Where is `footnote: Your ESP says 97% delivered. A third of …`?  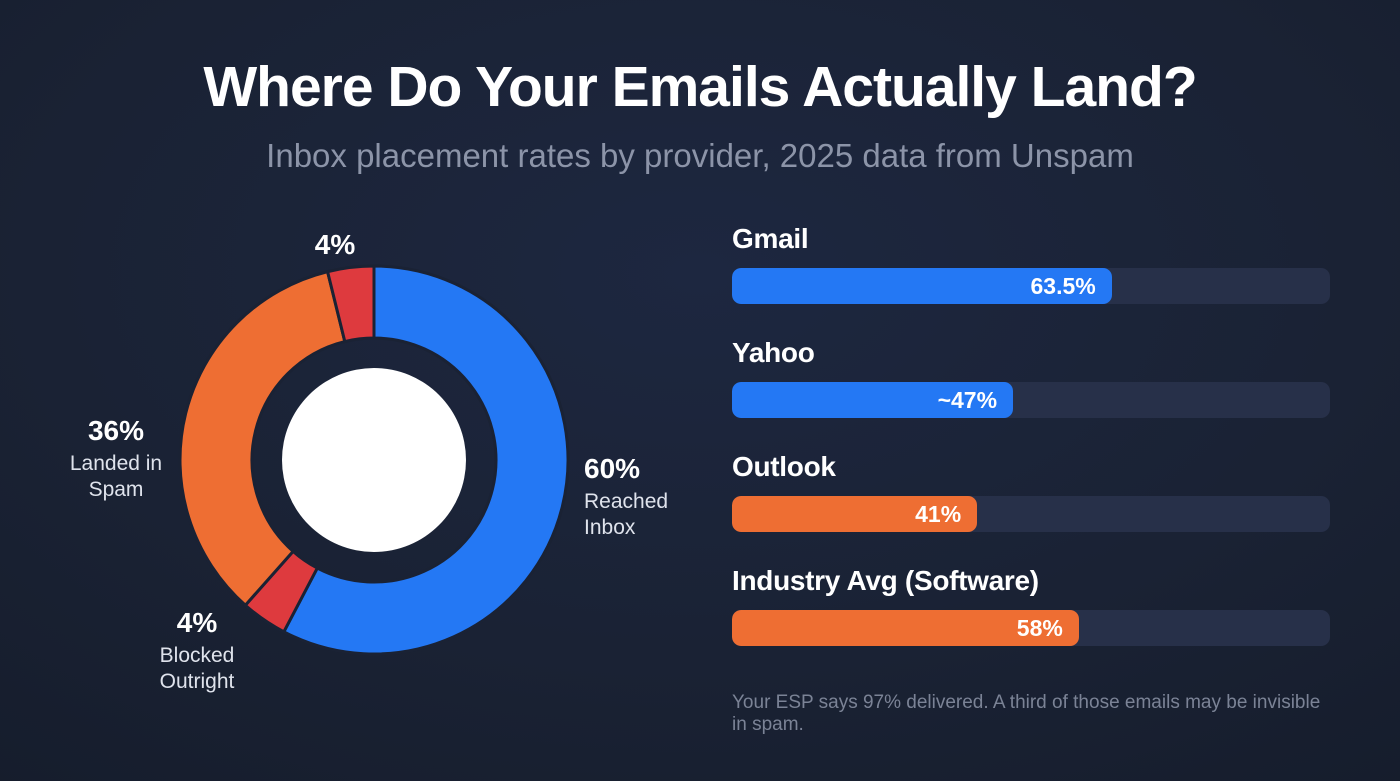
footnote: Your ESP says 97% delivered. A third of … is located at coordinates (1026, 713).